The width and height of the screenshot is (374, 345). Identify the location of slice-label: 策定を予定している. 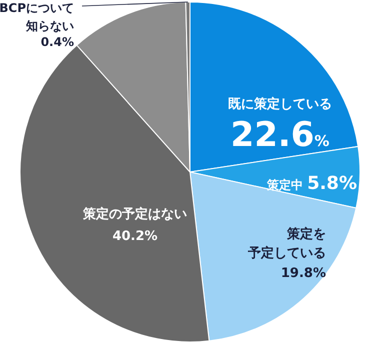
(286, 243).